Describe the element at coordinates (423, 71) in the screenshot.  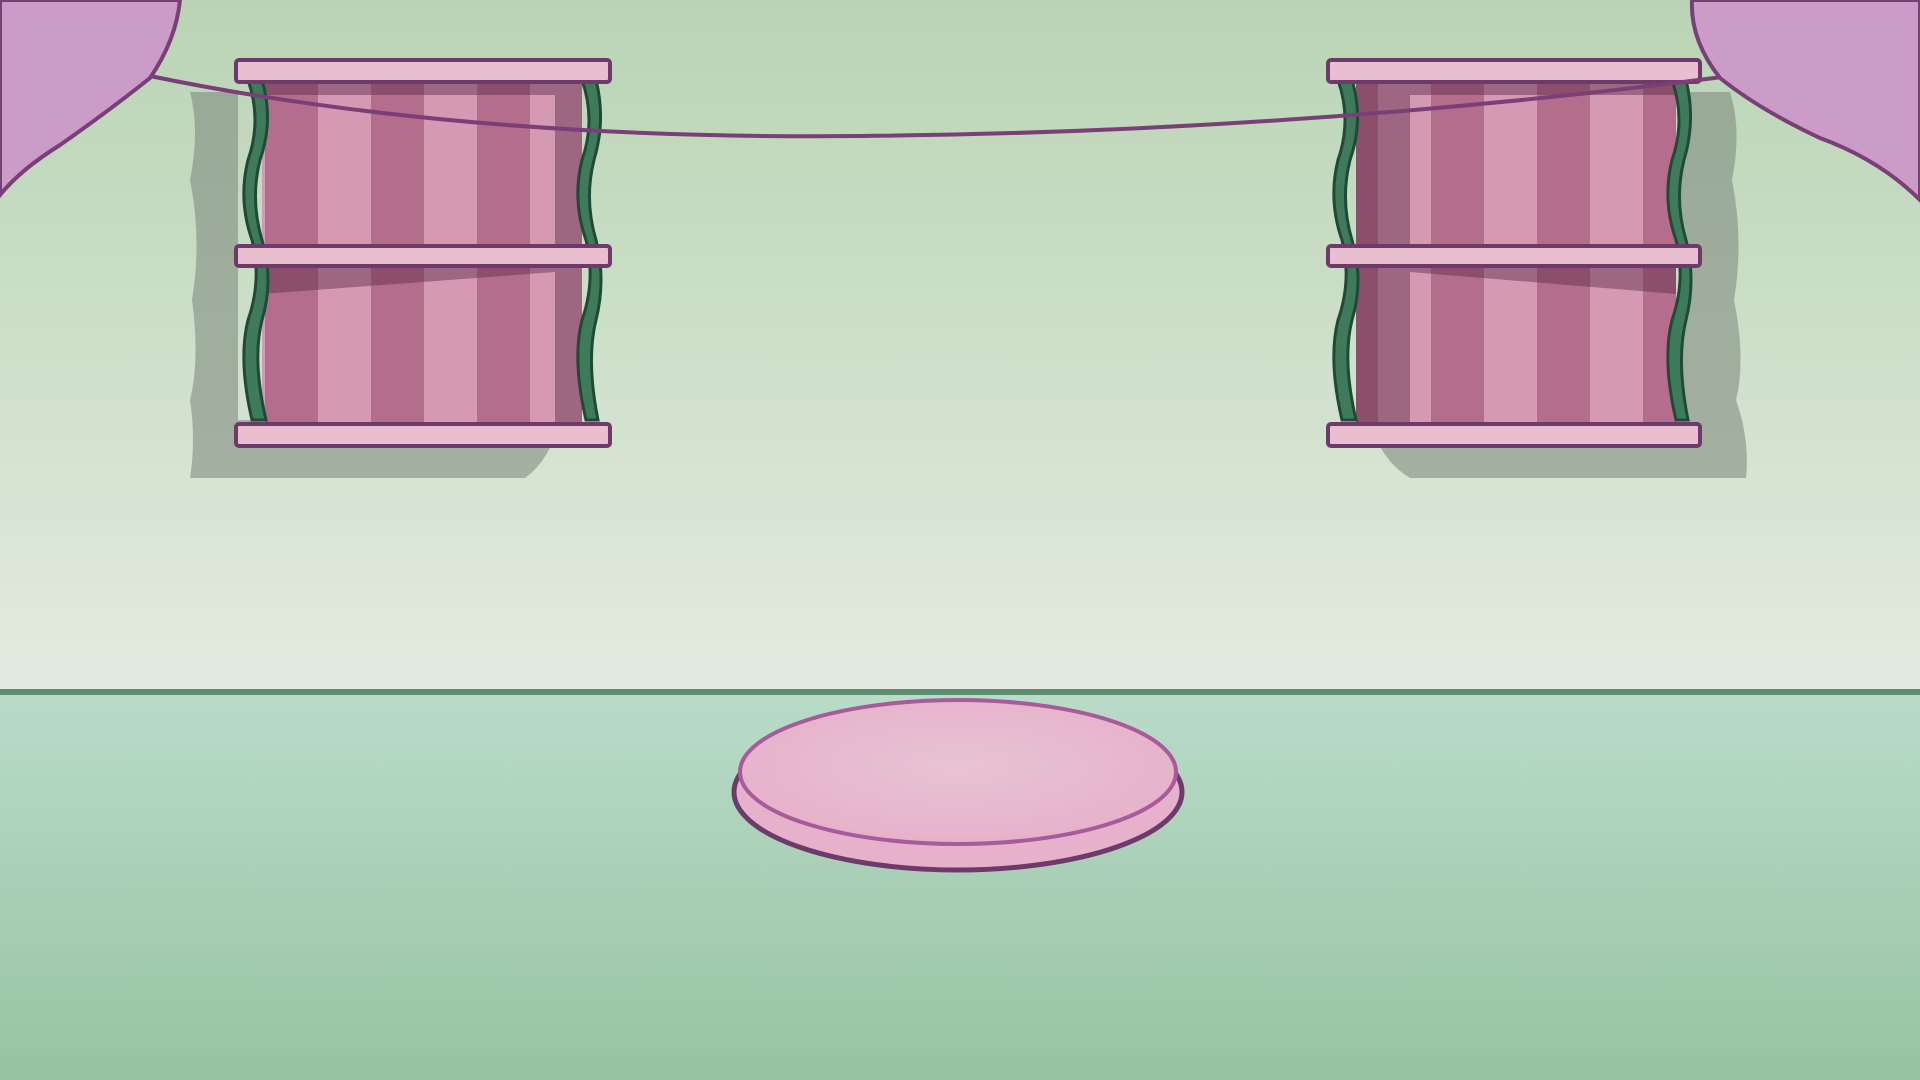
I see `window-left-frame-top` at that location.